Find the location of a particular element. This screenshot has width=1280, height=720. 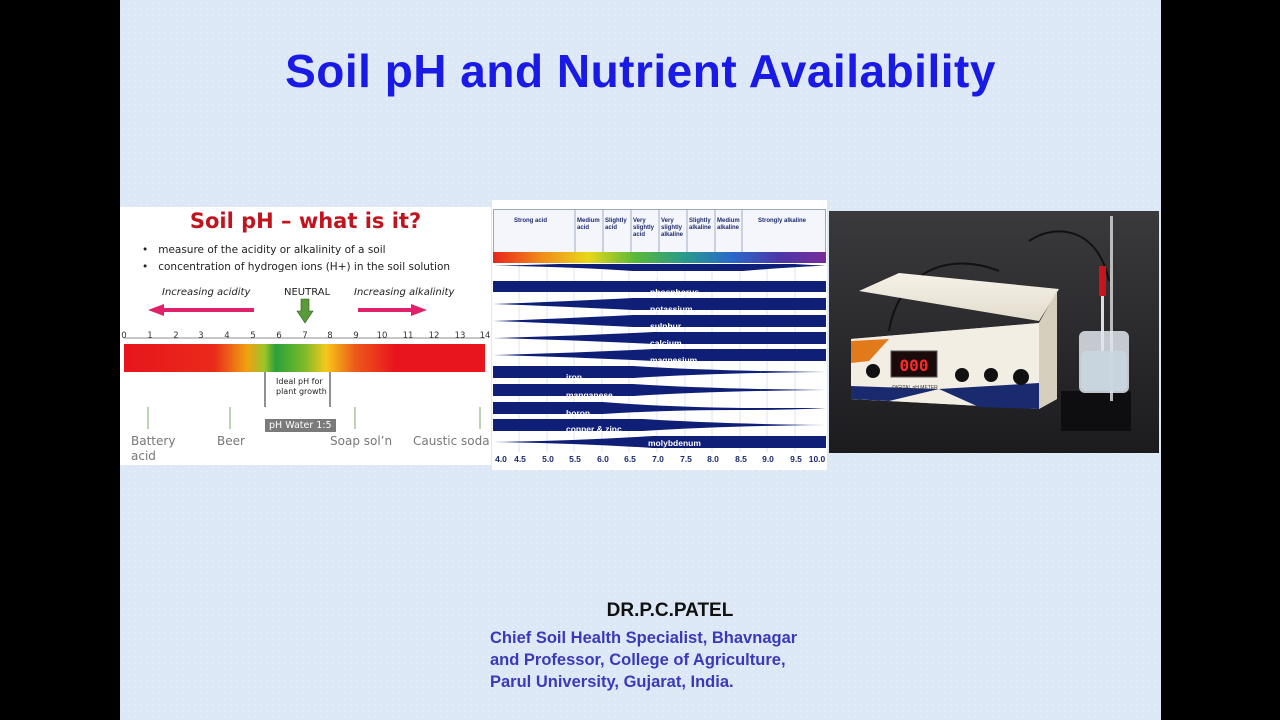

ph-color-bar is located at coordinates (304, 358).